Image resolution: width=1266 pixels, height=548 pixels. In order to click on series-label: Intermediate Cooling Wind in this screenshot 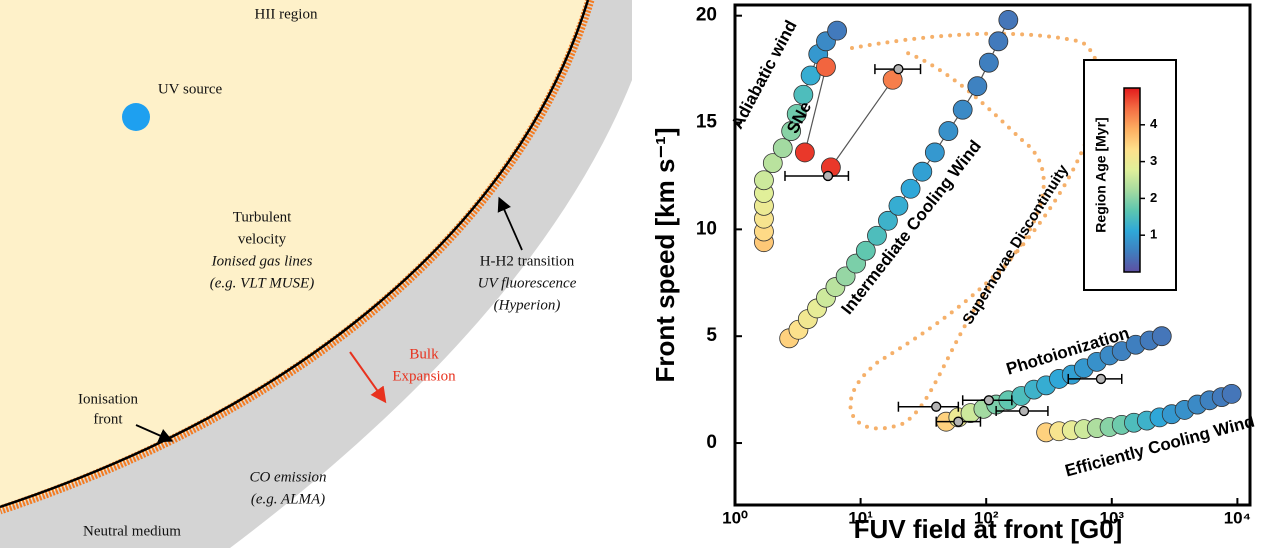, I will do `click(910, 227)`.